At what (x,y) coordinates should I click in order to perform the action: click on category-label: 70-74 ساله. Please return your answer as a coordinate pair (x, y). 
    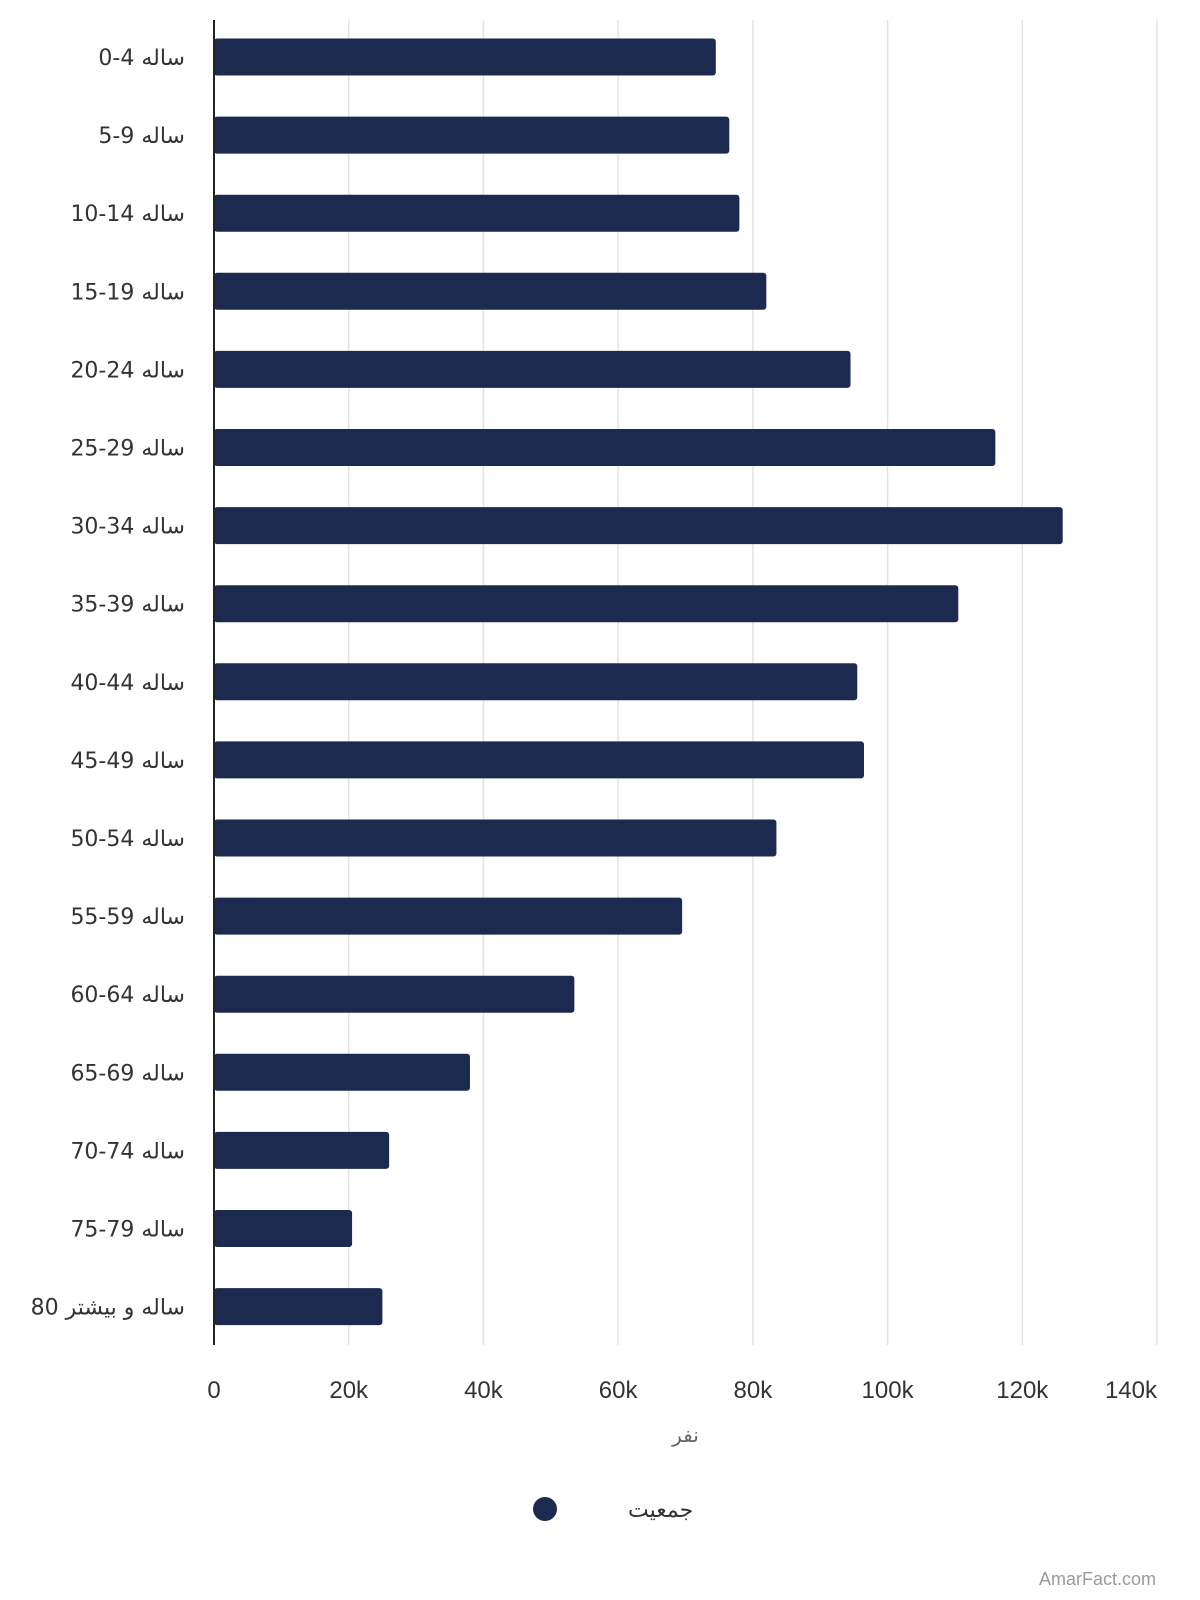
    Looking at the image, I should click on (127, 1151).